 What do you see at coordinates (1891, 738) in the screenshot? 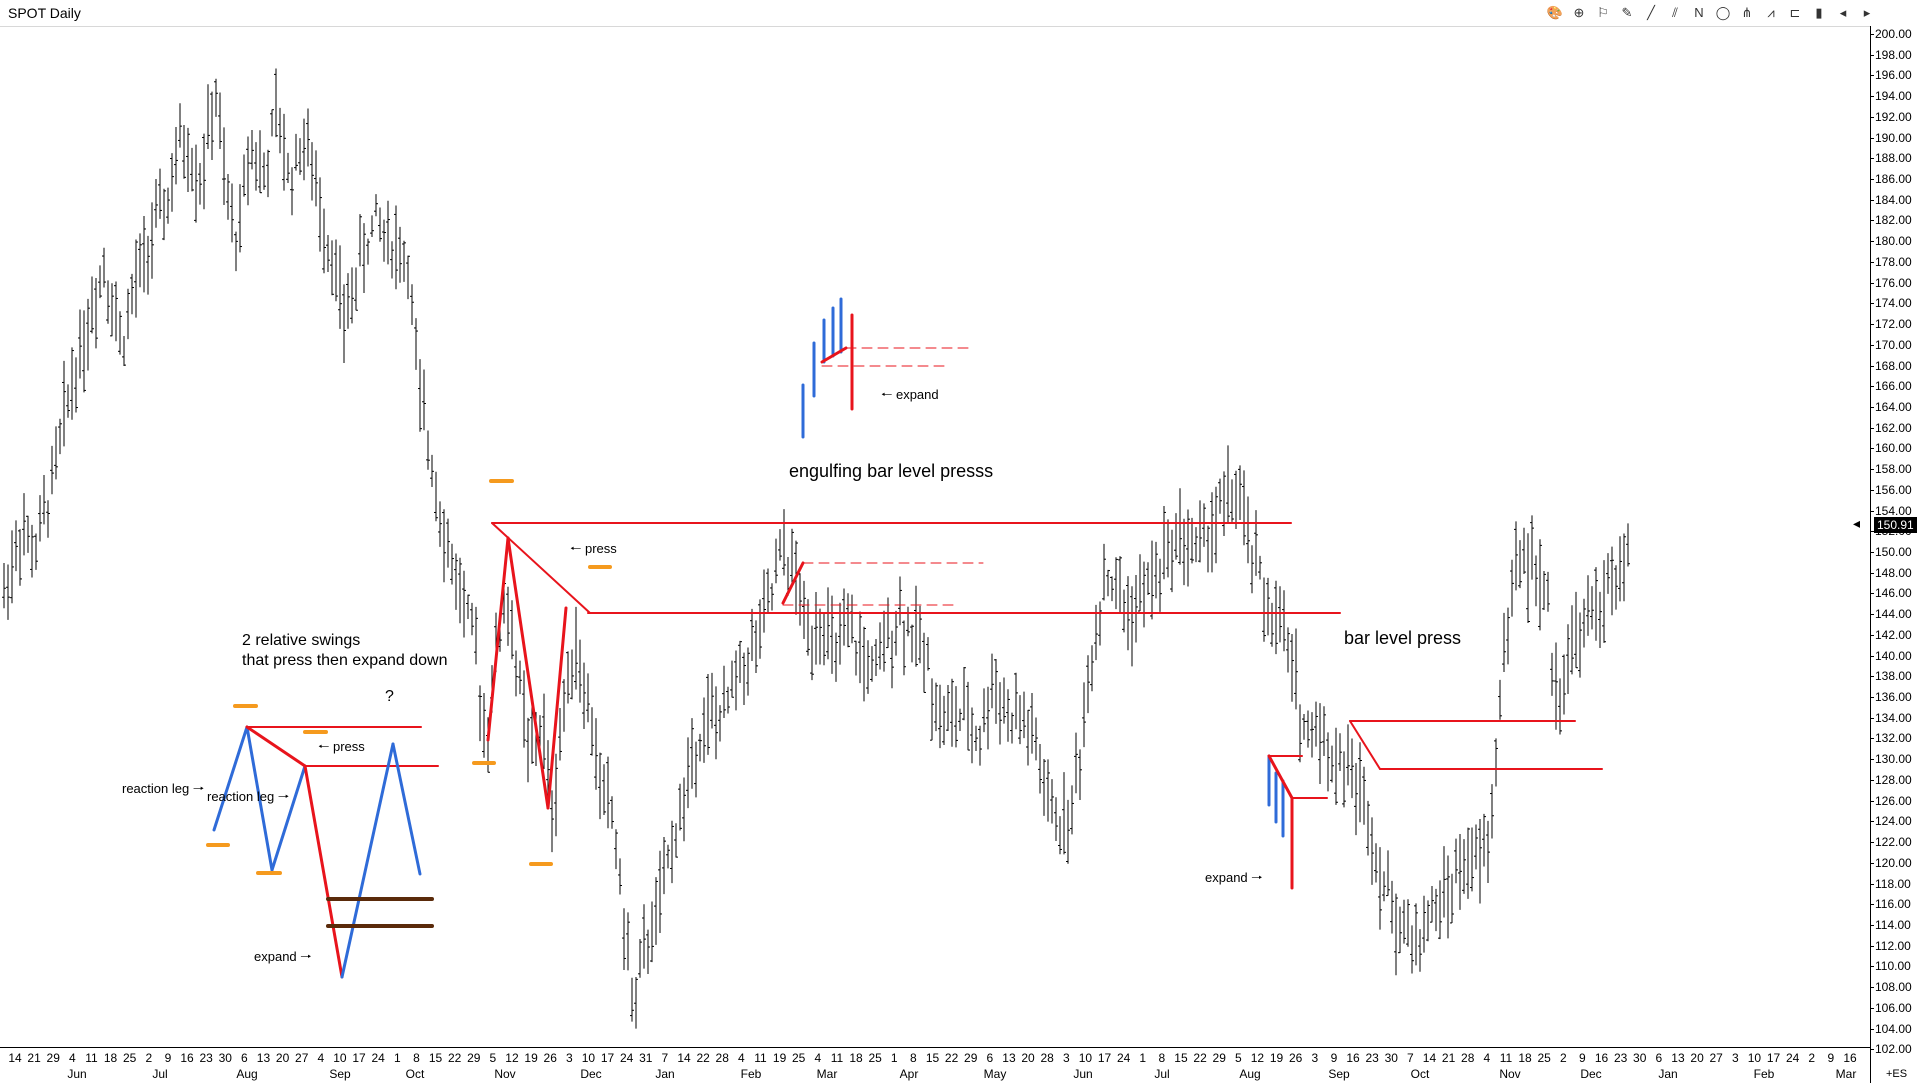
I see `price-tick-label: 132.00` at bounding box center [1891, 738].